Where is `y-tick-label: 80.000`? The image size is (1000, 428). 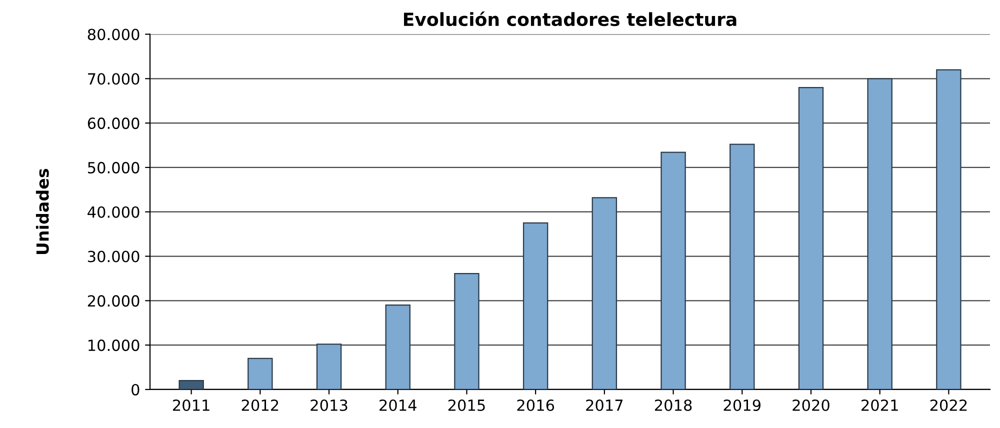
y-tick-label: 80.000 is located at coordinates (114, 34).